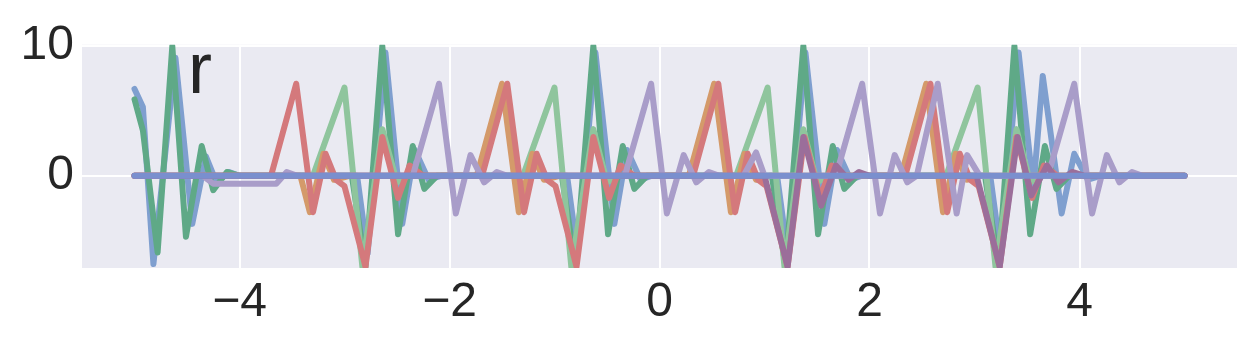 This screenshot has height=339, width=1253. What do you see at coordinates (200, 67) in the screenshot?
I see `chart-title: r` at bounding box center [200, 67].